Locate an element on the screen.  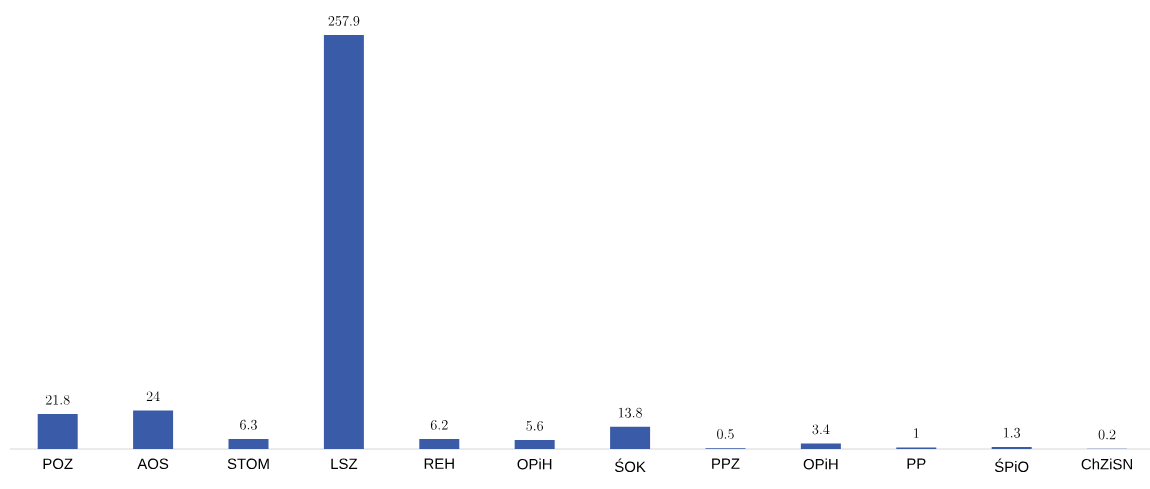
data-label: 24 is located at coordinates (153, 396).